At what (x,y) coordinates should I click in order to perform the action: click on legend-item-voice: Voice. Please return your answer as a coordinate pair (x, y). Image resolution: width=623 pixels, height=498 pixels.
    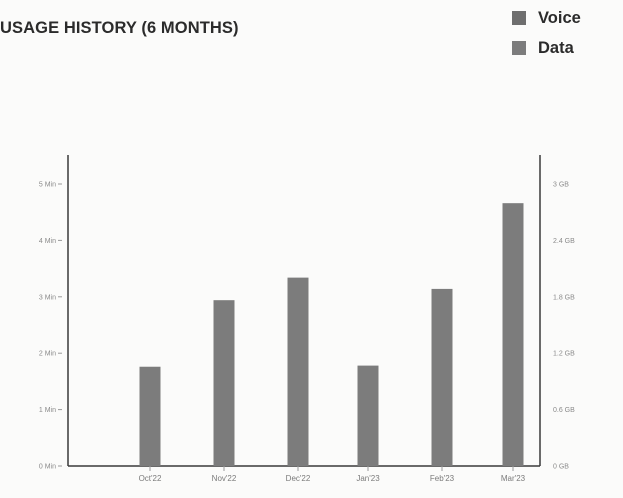
    Looking at the image, I should click on (546, 18).